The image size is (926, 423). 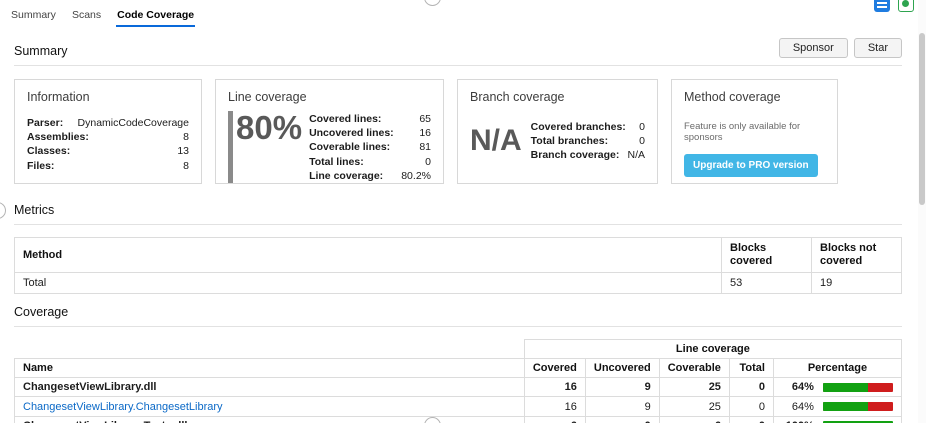 What do you see at coordinates (428, 161) in the screenshot?
I see `lc-value: 0` at bounding box center [428, 161].